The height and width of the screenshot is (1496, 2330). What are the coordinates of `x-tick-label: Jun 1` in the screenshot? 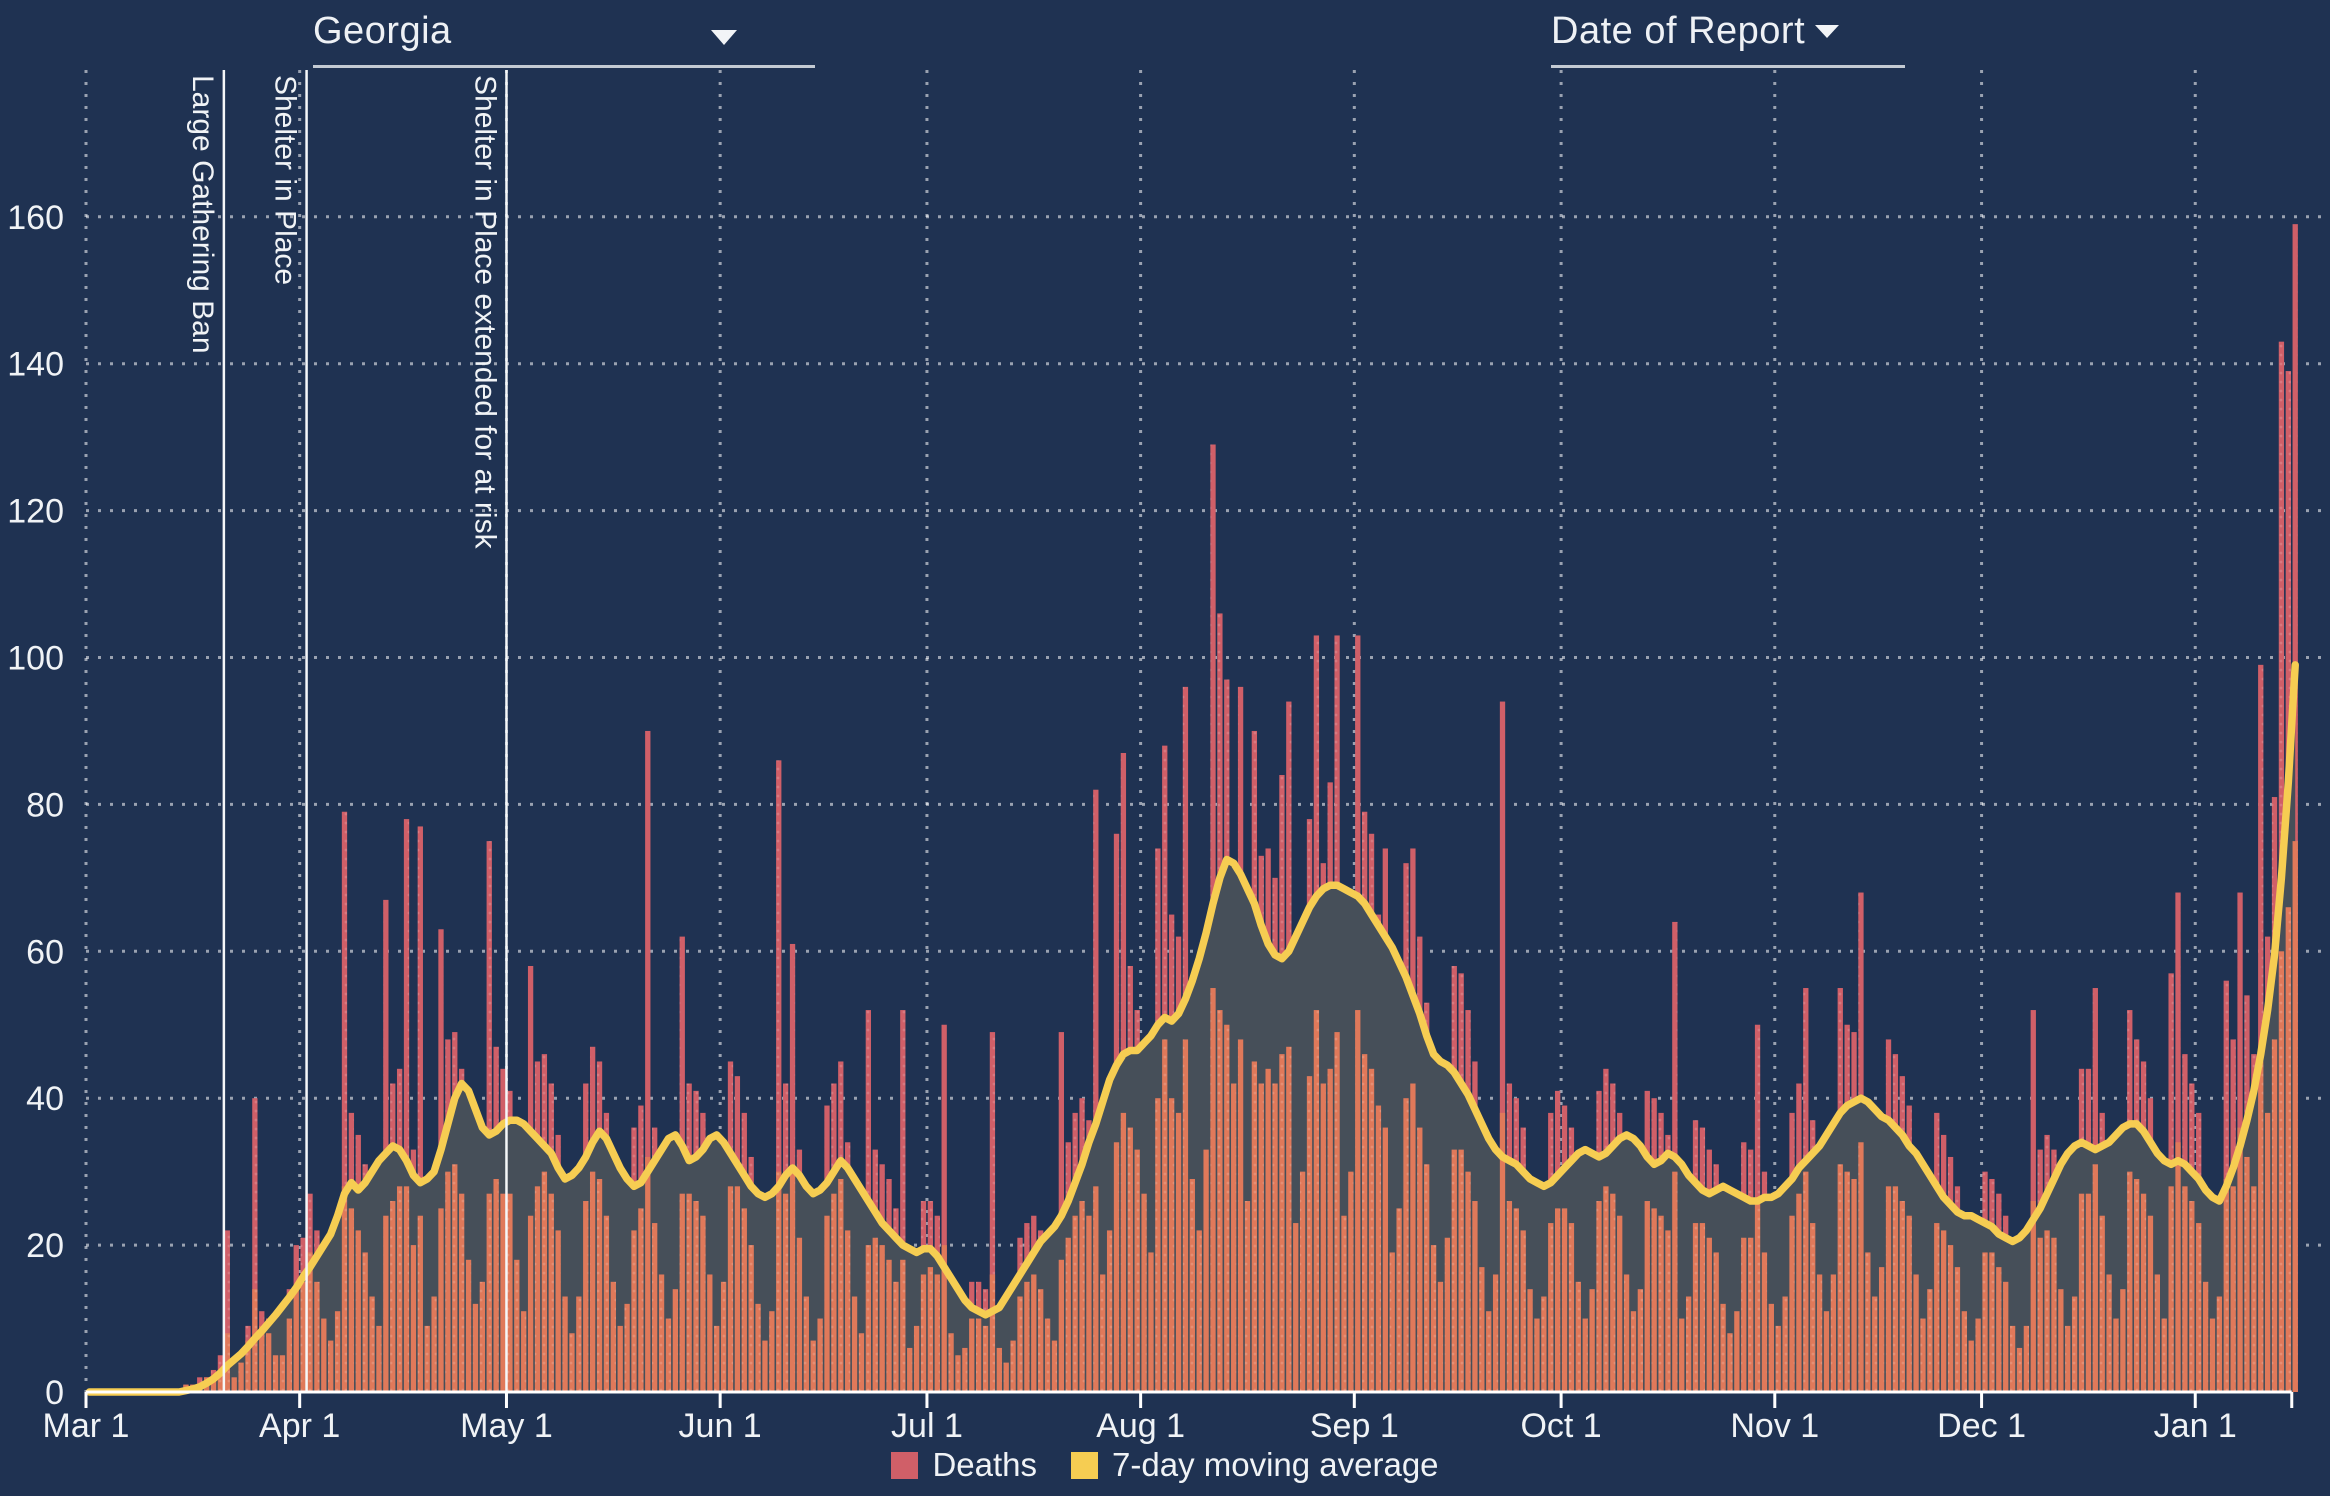 It's located at (720, 1426).